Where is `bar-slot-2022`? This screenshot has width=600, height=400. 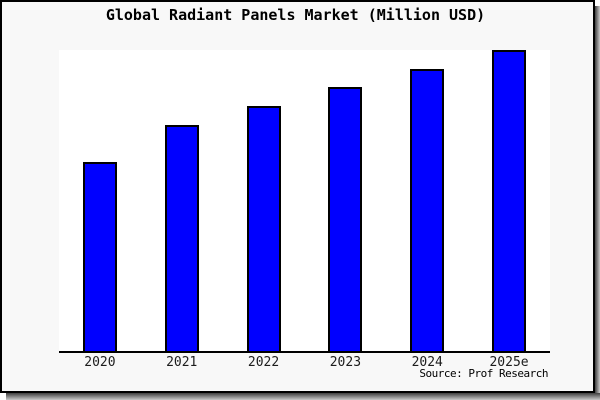
bar-slot-2022 is located at coordinates (264, 200).